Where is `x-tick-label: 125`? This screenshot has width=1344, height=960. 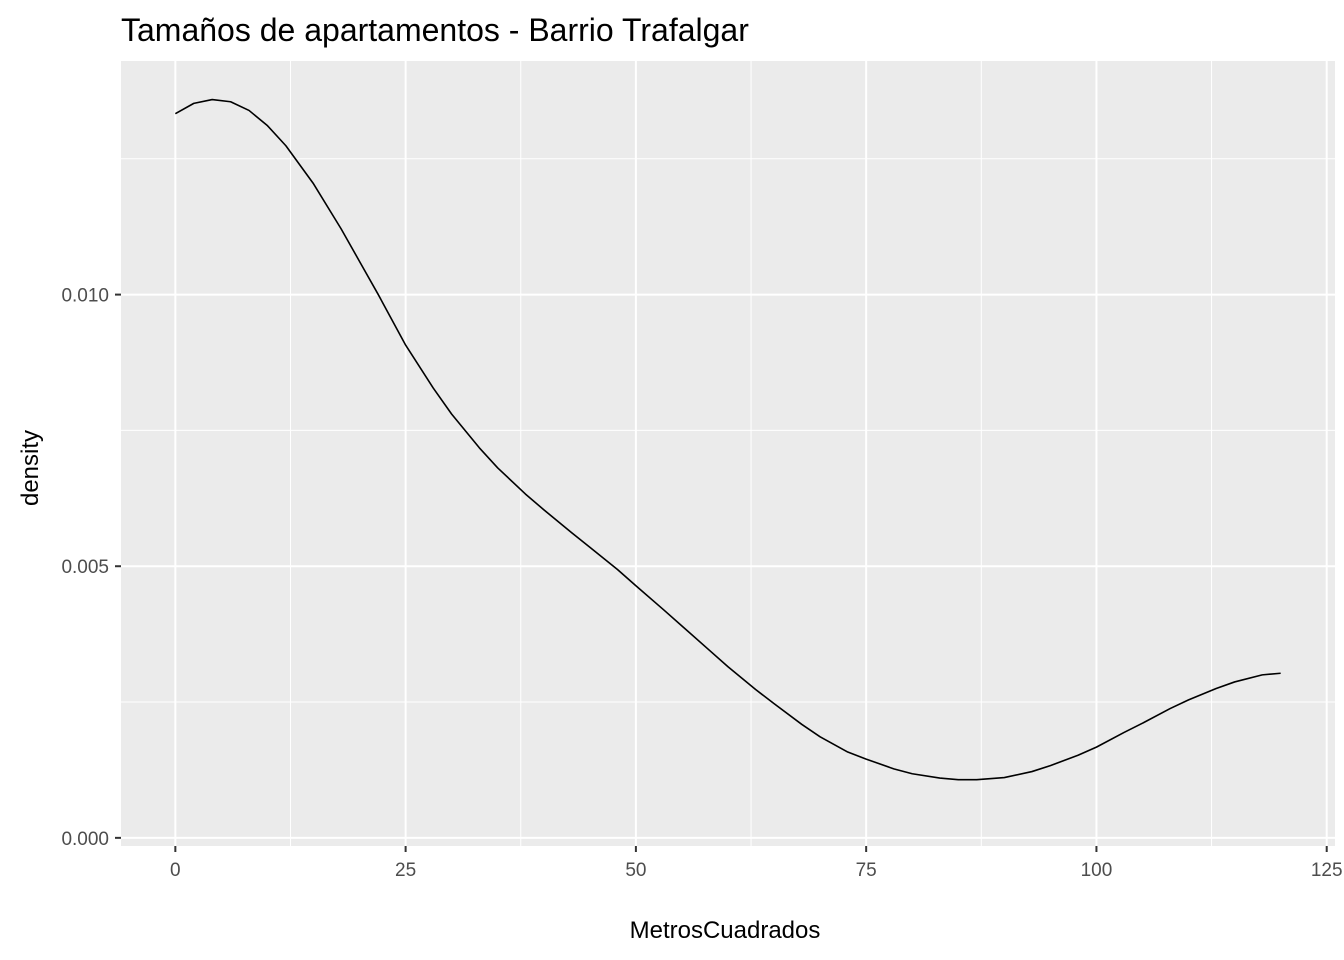 x-tick-label: 125 is located at coordinates (1327, 870).